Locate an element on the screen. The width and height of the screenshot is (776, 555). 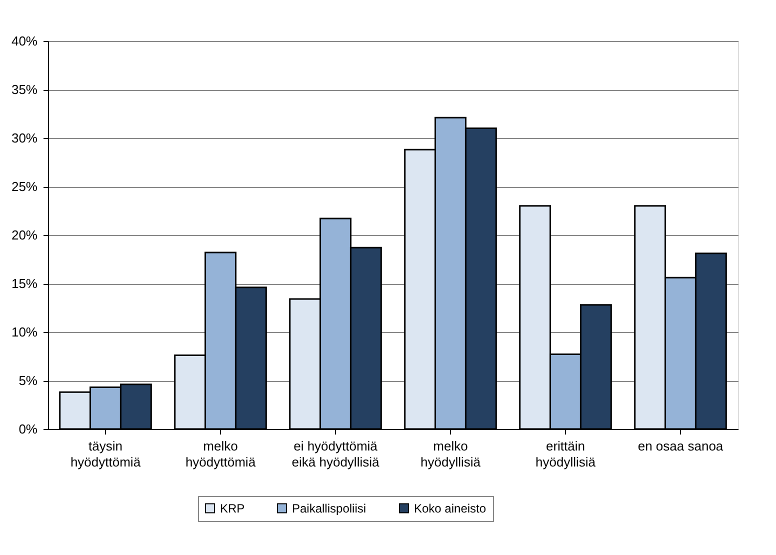
legend-label: Paikallispoliisi is located at coordinates (329, 508).